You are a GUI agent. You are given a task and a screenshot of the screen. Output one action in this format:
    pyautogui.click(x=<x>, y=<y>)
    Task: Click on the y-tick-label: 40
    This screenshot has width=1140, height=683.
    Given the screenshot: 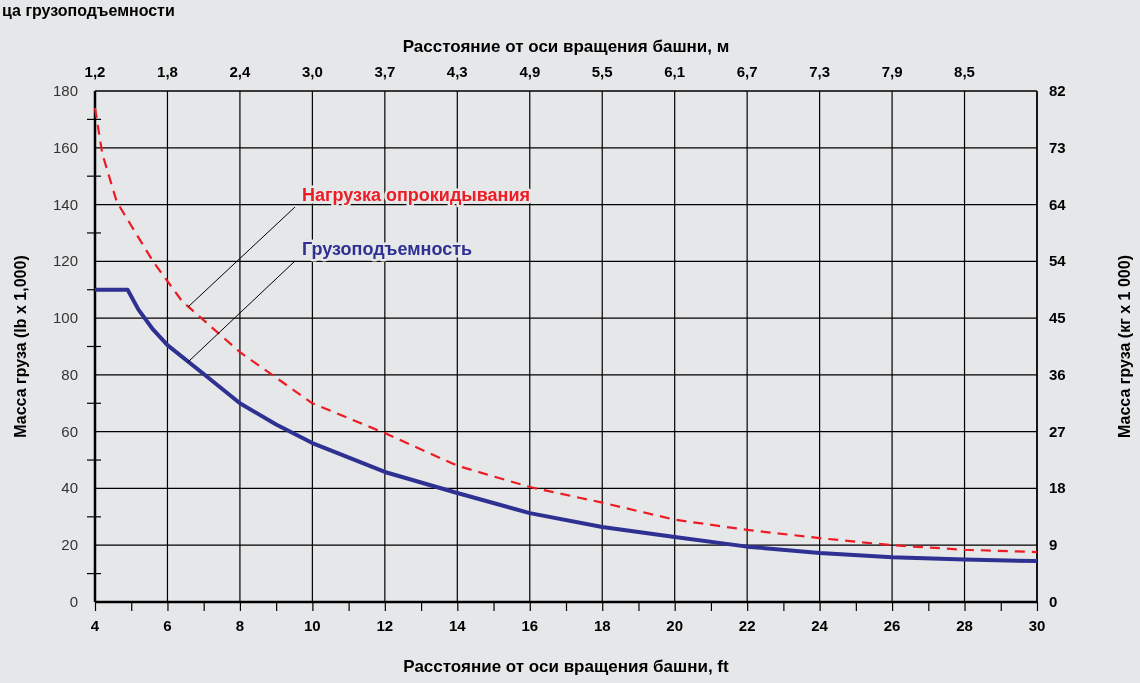 What is the action you would take?
    pyautogui.click(x=69, y=488)
    